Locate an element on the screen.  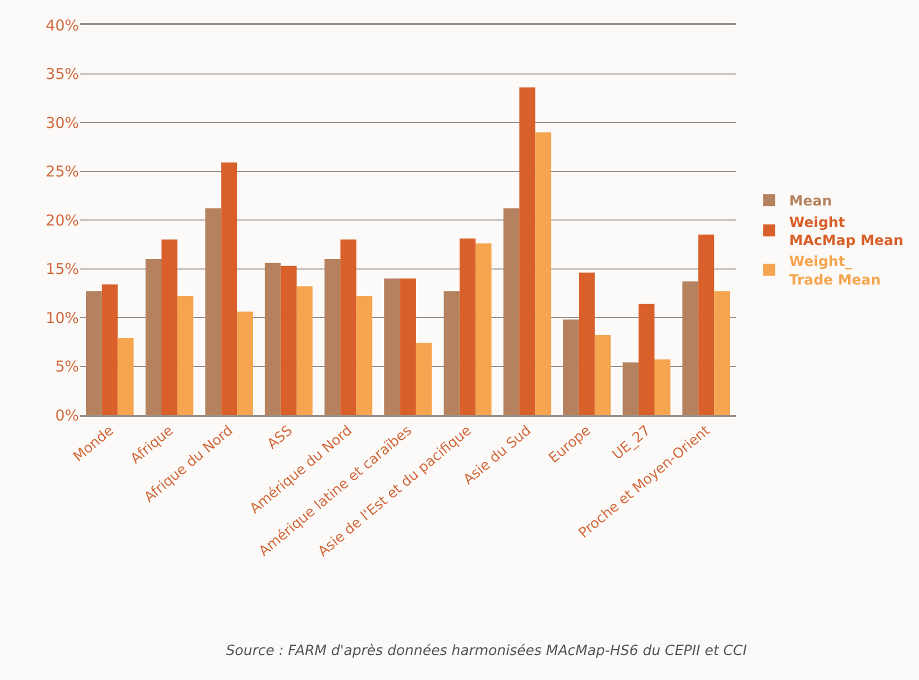
y-tick-label: 20% is located at coordinates (62, 220).